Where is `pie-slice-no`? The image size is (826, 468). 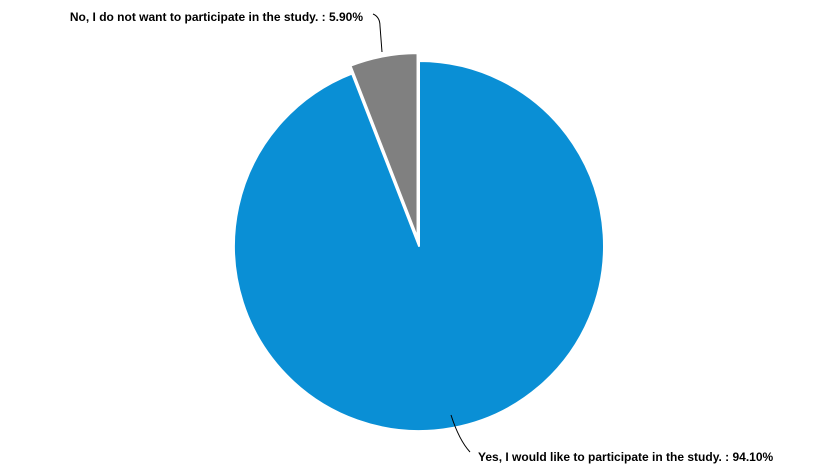 pie-slice-no is located at coordinates (384, 146).